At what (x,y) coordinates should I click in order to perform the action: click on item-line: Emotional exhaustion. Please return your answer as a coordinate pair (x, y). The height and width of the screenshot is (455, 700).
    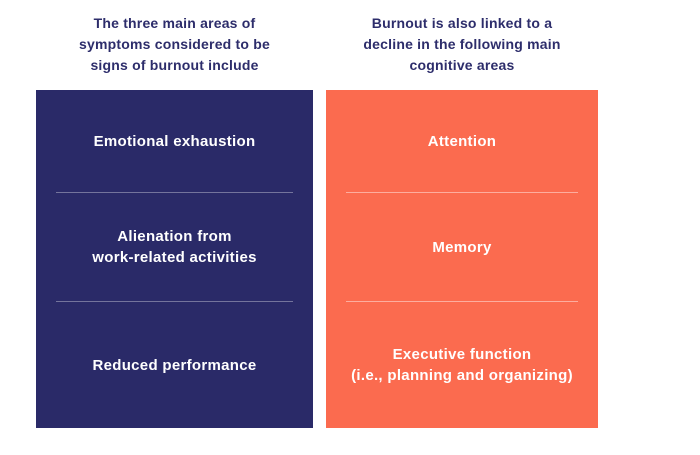
    Looking at the image, I should click on (174, 141).